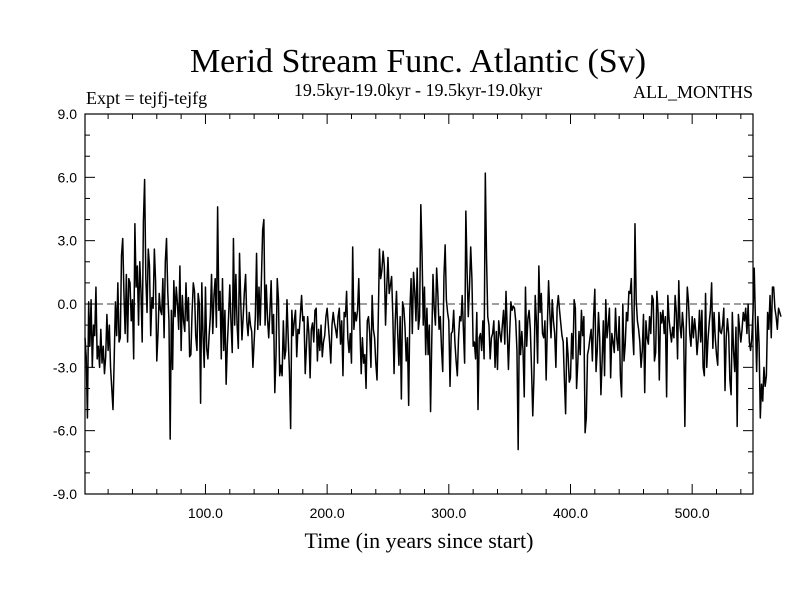  I want to click on x-tick-label: 500.0, so click(692, 513).